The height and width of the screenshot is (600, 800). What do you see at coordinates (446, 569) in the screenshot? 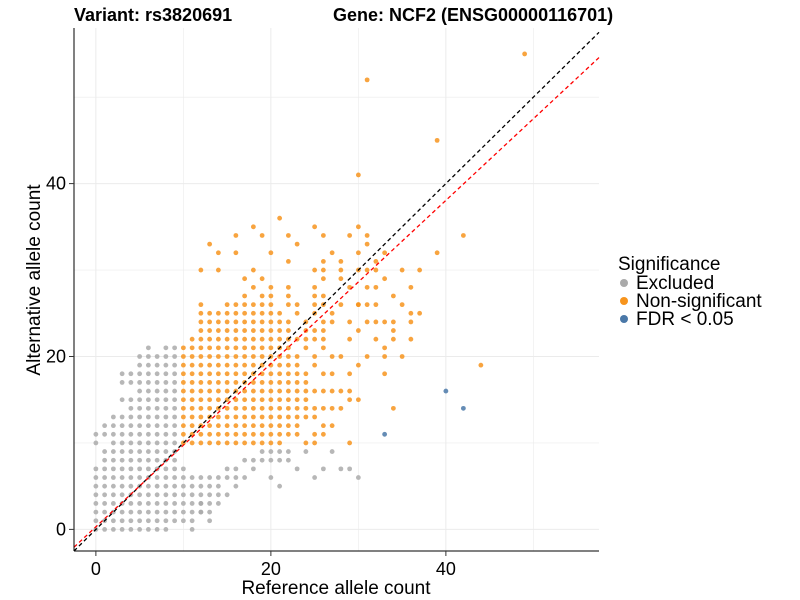
I see `x-tick-label: 40` at bounding box center [446, 569].